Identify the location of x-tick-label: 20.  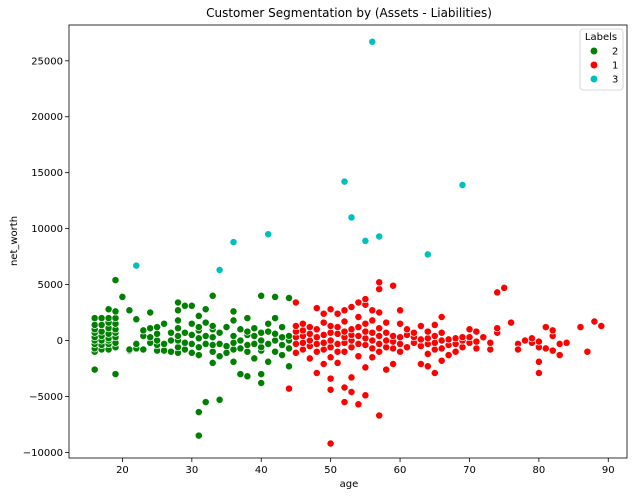
(122, 470).